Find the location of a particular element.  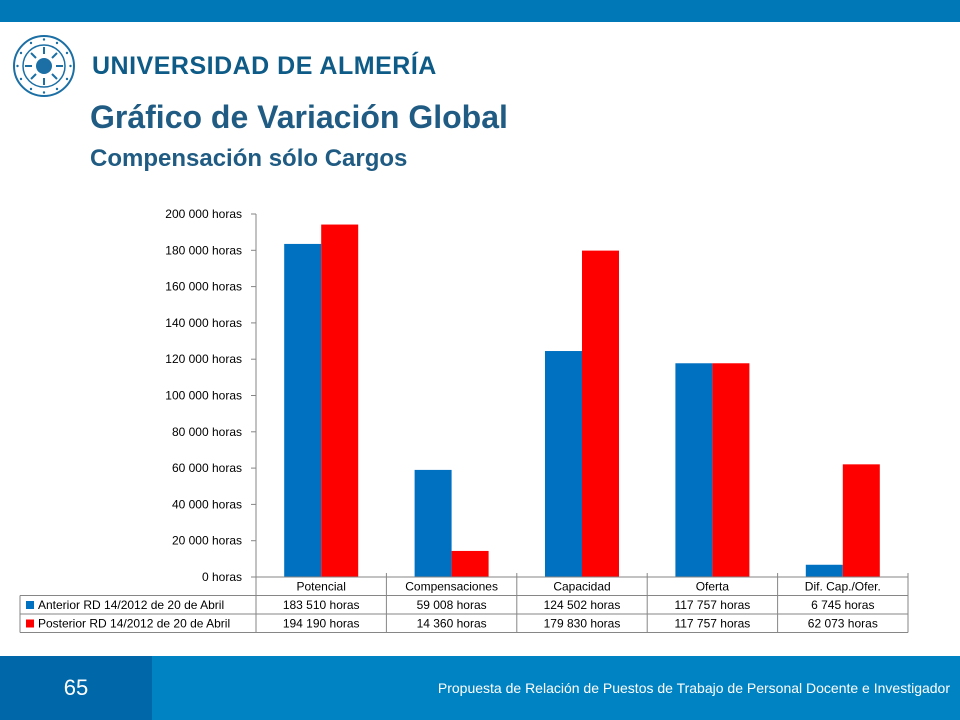

y-tick-label: 60 000 horas is located at coordinates (207, 468).